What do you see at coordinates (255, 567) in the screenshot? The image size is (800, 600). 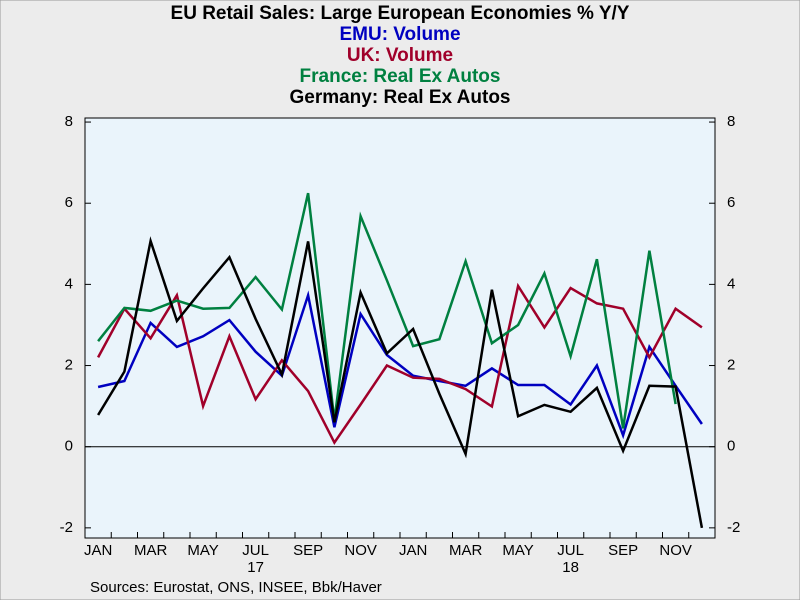 I see `year-label: 17` at bounding box center [255, 567].